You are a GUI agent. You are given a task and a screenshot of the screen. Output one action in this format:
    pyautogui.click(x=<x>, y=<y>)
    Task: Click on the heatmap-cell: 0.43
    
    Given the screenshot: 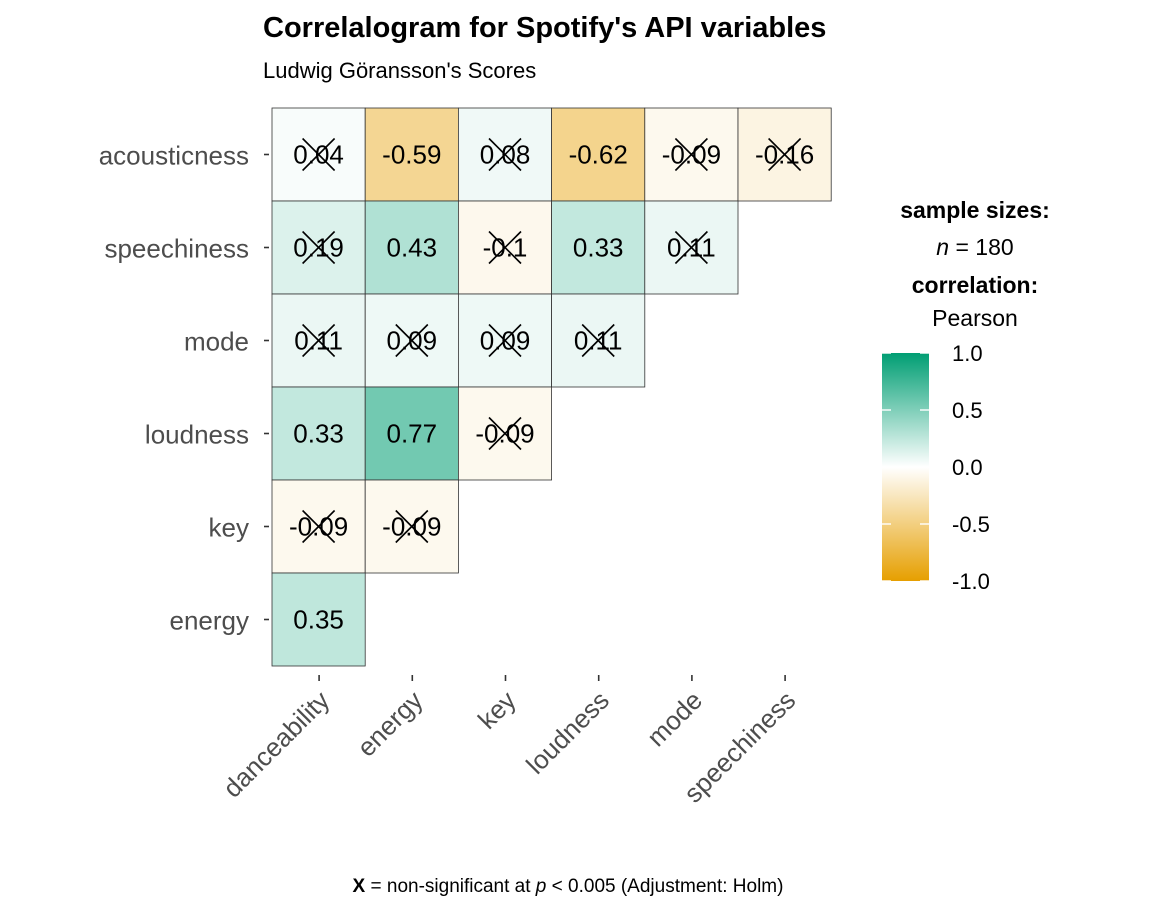 What is the action you would take?
    pyautogui.click(x=411, y=247)
    